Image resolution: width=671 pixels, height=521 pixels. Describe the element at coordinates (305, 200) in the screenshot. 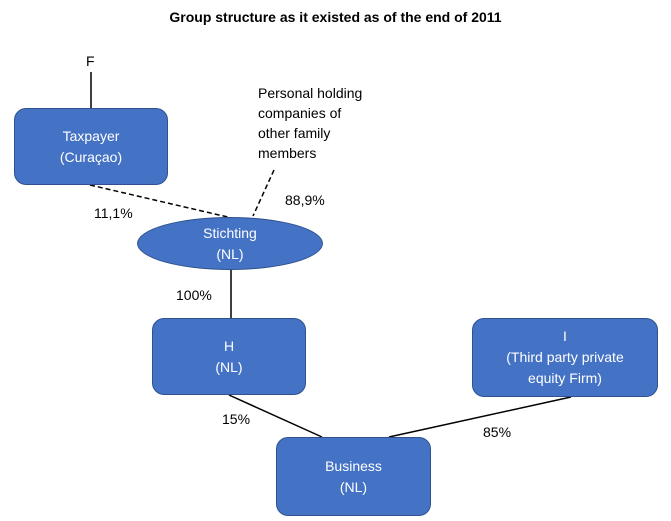

I see `pct-personal-stichting: 88,9%` at that location.